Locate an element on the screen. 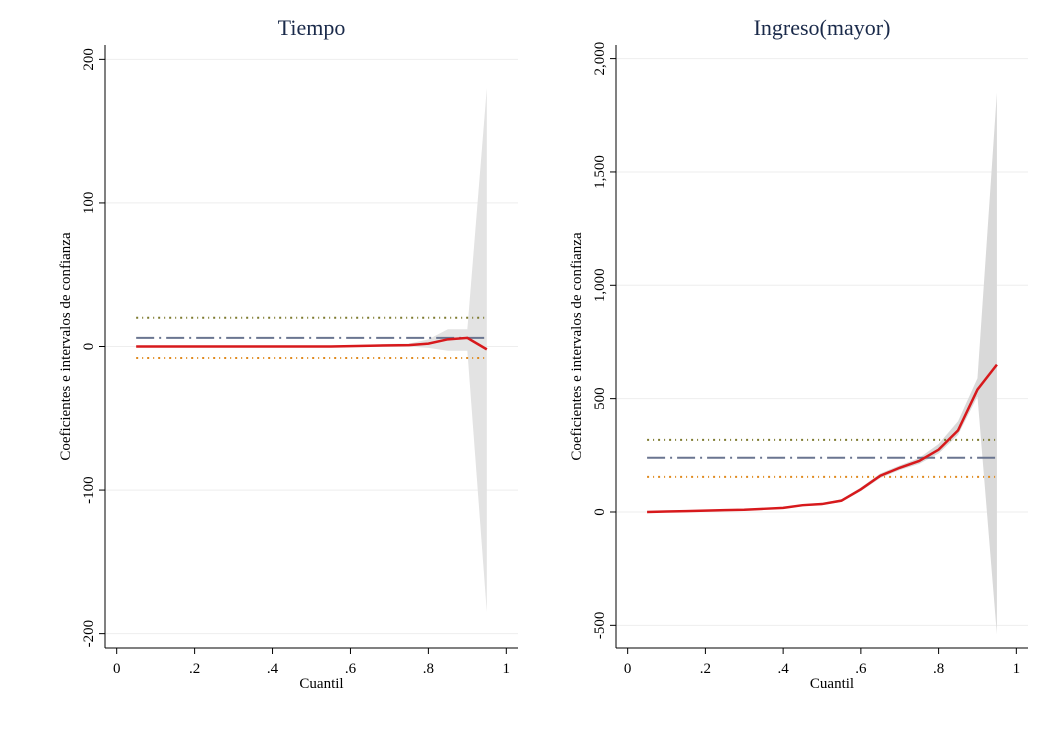 This screenshot has height=738, width=1054. y-tick-label: 200 is located at coordinates (89, 59).